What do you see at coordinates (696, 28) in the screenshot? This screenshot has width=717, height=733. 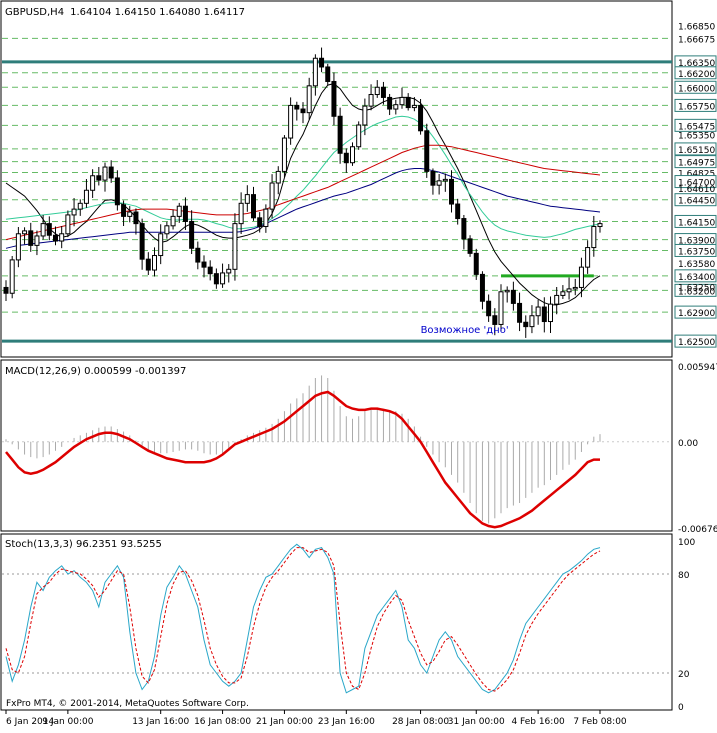 I see `price-axis-label: 1.66850` at bounding box center [696, 28].